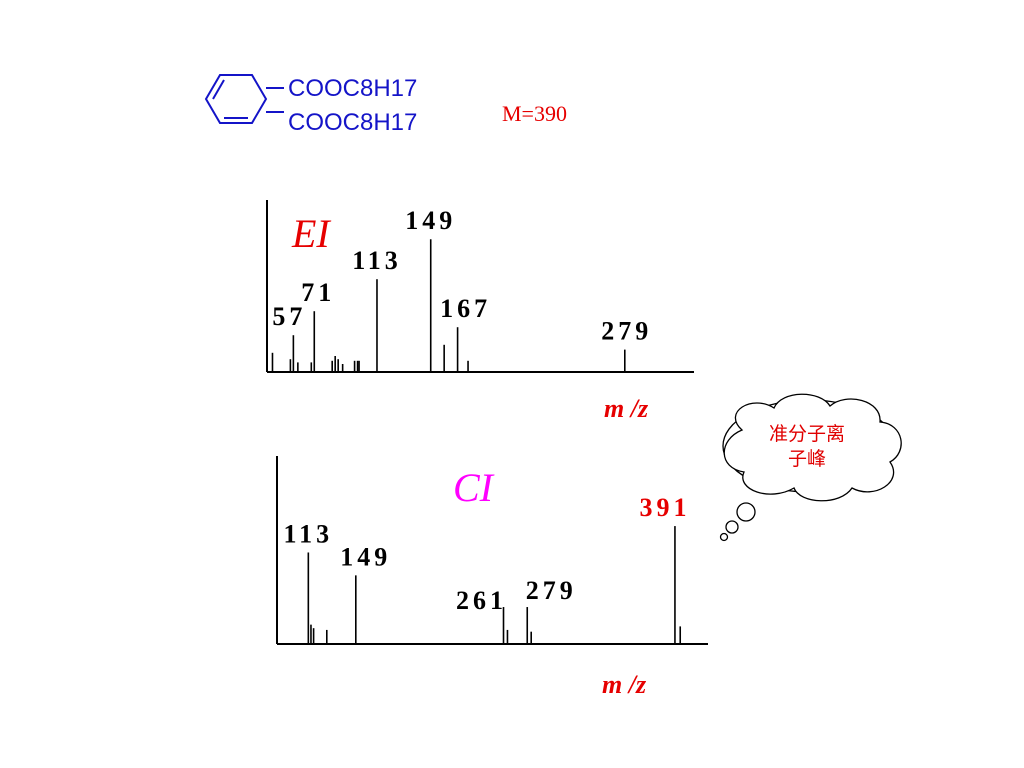 The width and height of the screenshot is (1024, 768). Describe the element at coordinates (806, 434) in the screenshot. I see `callout-line-1: 准分子离` at that location.